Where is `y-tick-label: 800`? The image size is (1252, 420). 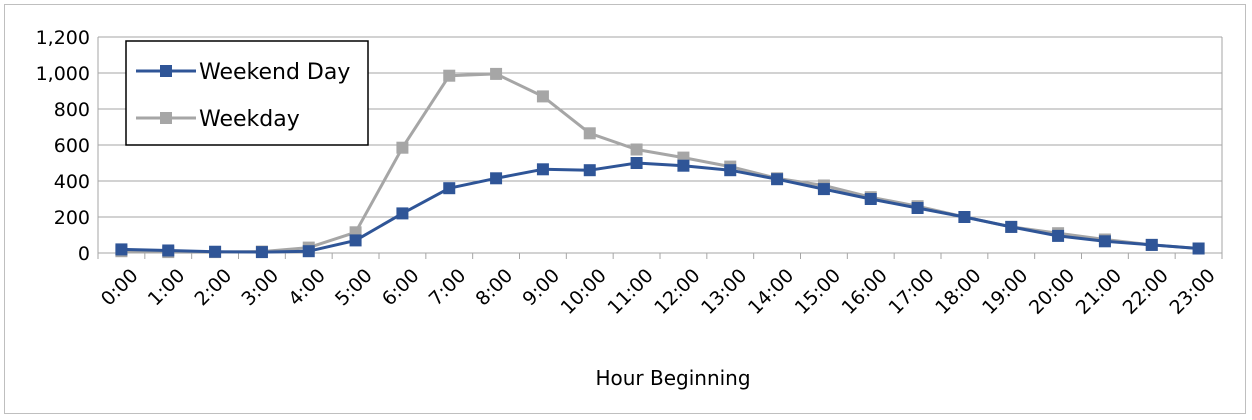
y-tick-label: 800 is located at coordinates (72, 110).